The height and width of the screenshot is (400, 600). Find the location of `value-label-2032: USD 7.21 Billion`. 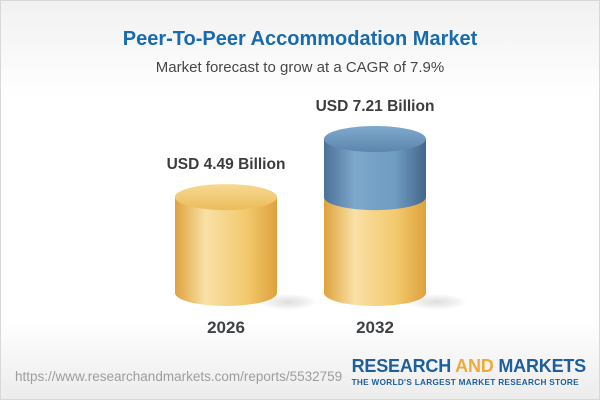

value-label-2032: USD 7.21 Billion is located at coordinates (375, 106).